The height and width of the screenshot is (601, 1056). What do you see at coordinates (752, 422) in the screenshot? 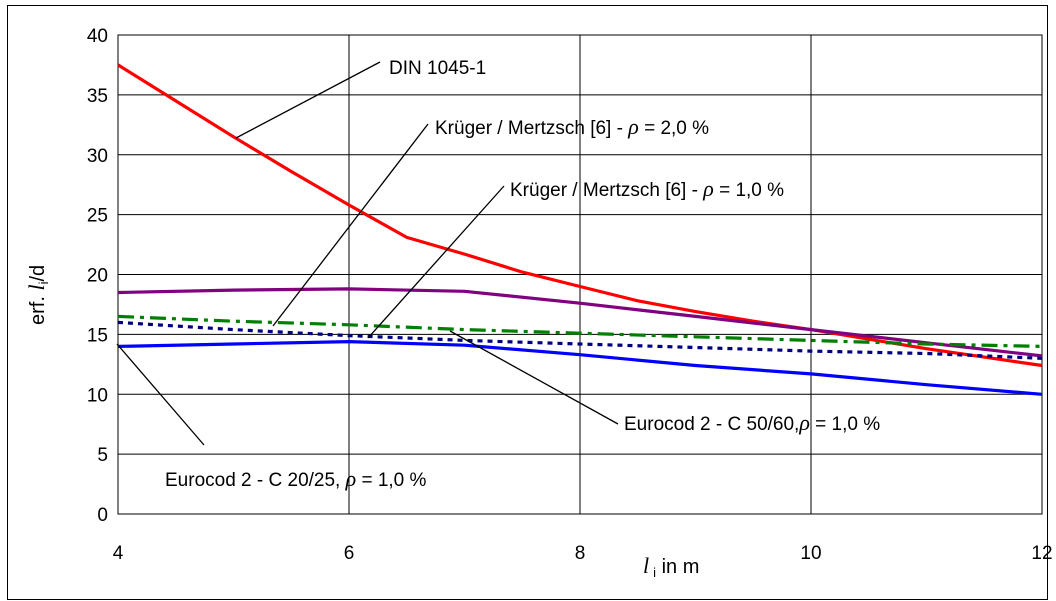
I see `annotation-label-ec50: Eurocod 2 - C 50/60,ρ = 1,0 %` at bounding box center [752, 422].